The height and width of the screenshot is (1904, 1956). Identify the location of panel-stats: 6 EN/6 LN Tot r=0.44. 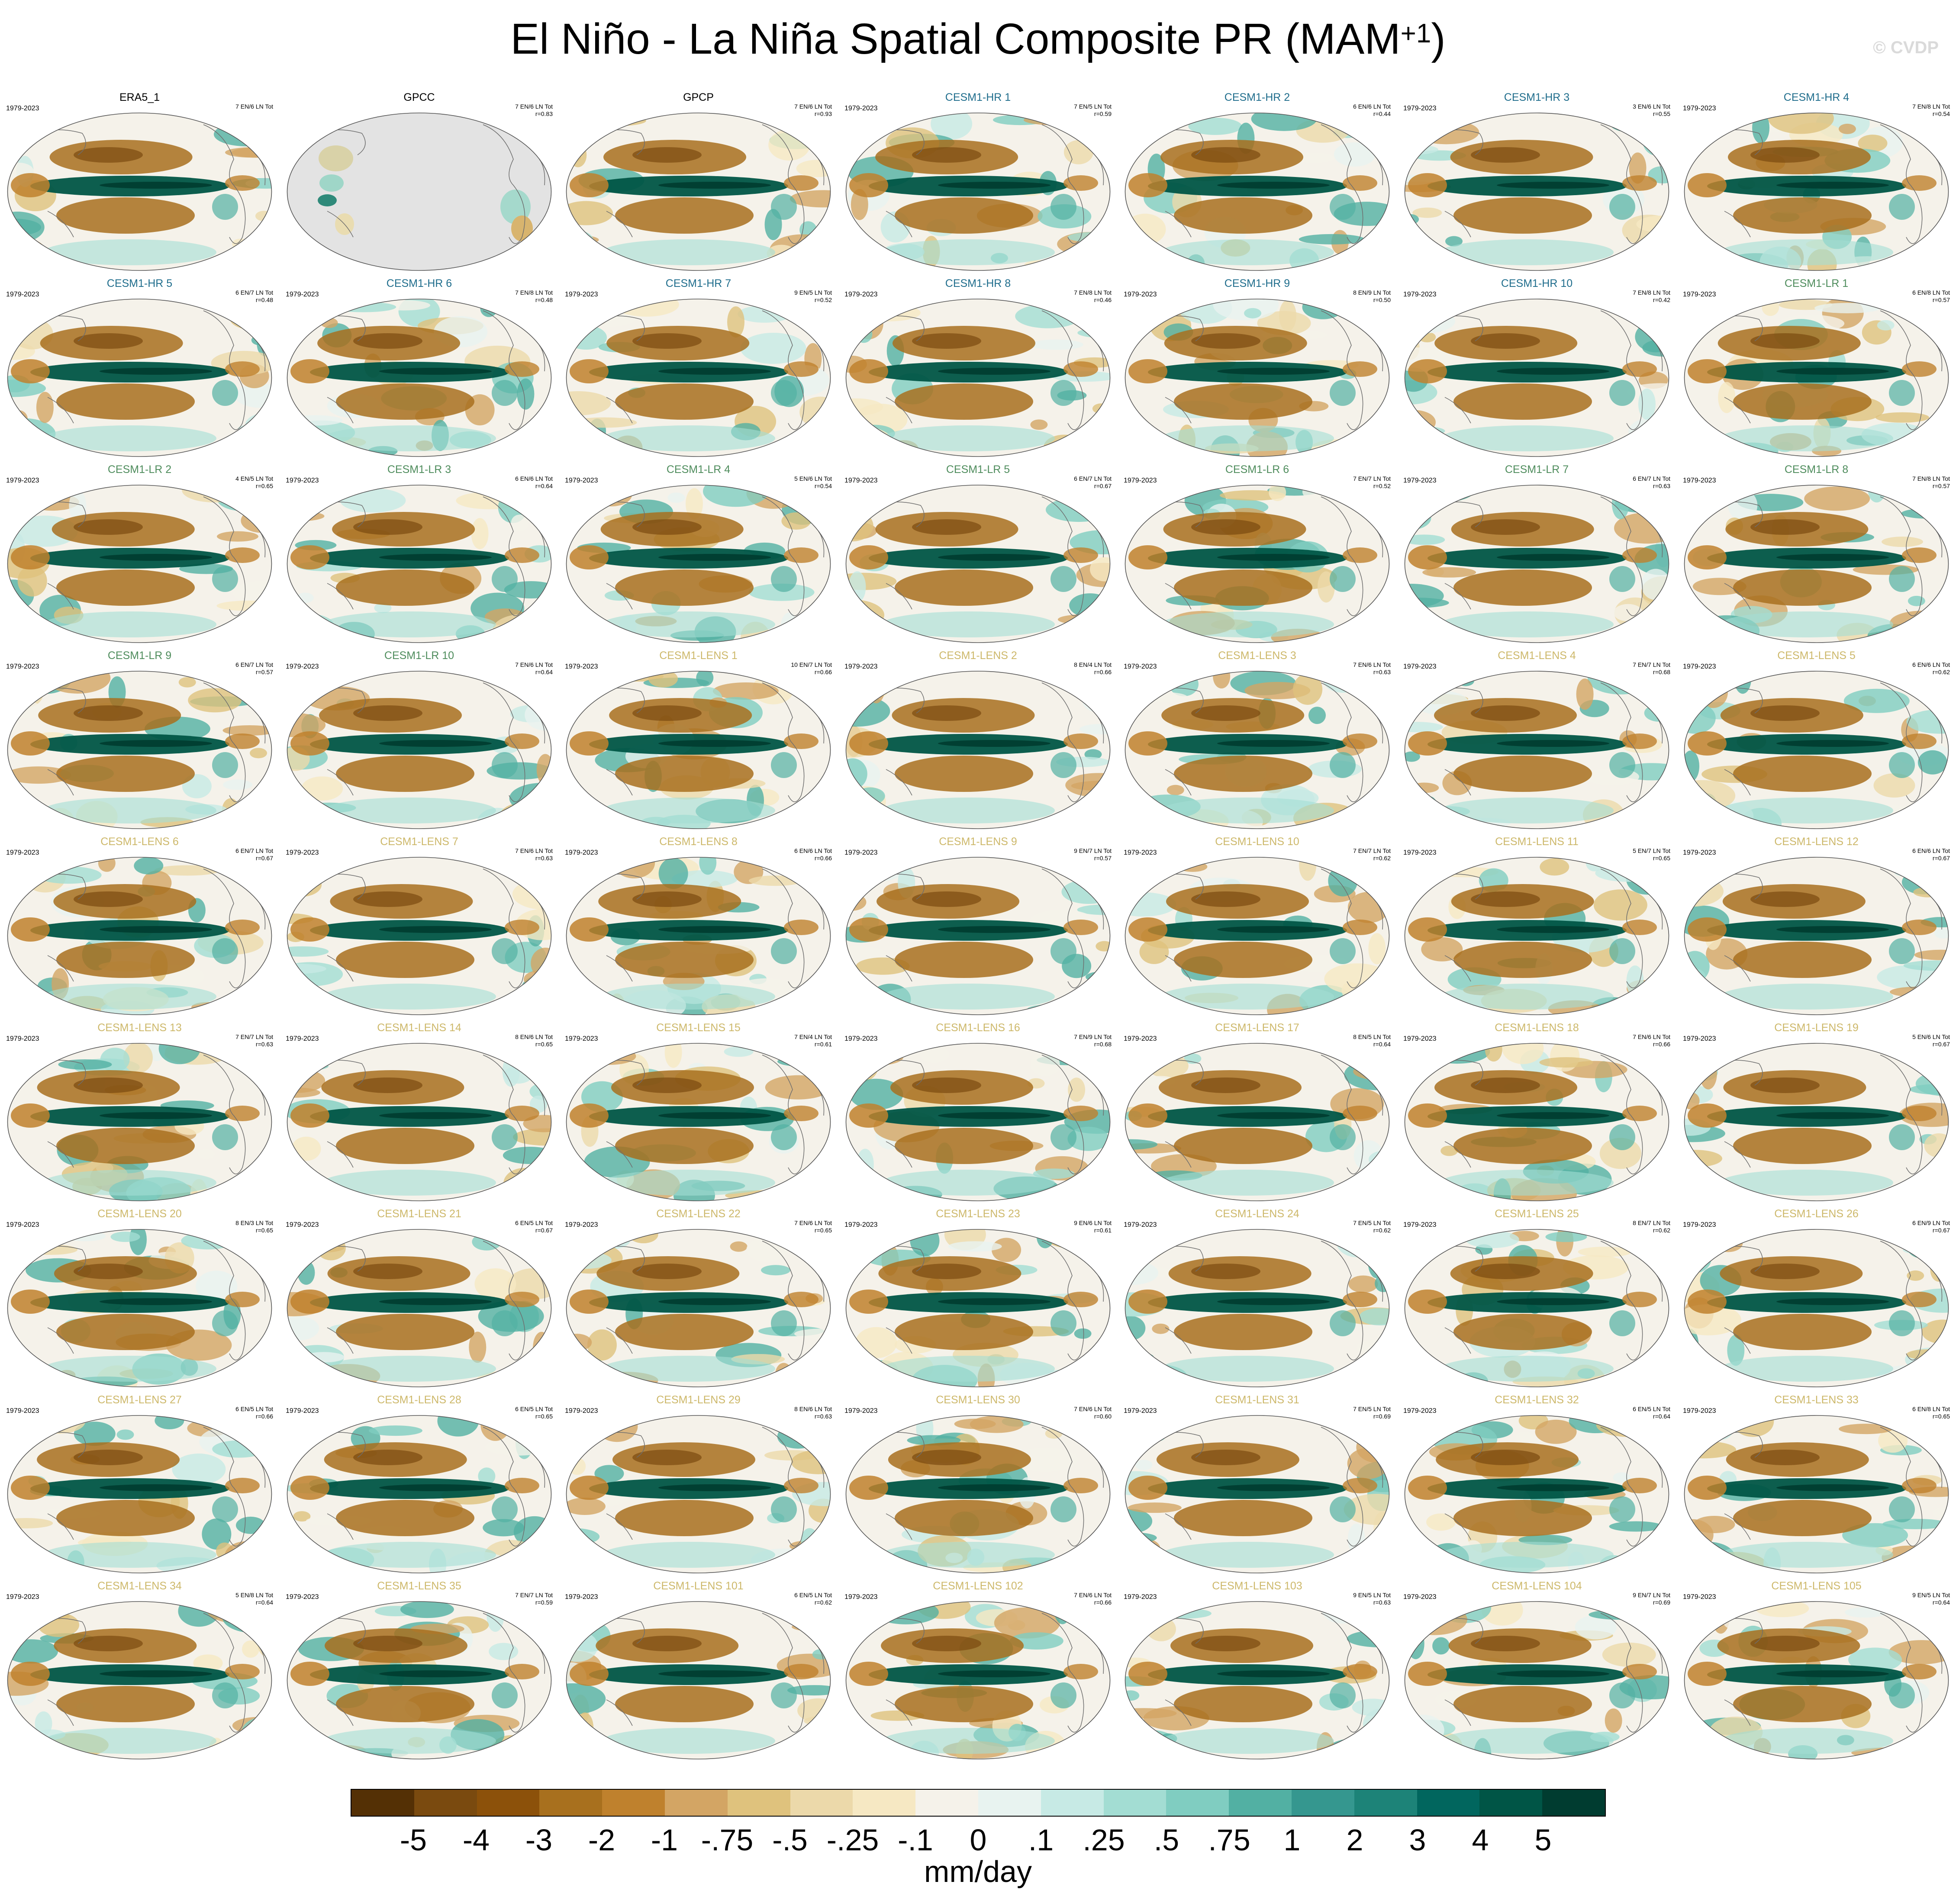
(1372, 110).